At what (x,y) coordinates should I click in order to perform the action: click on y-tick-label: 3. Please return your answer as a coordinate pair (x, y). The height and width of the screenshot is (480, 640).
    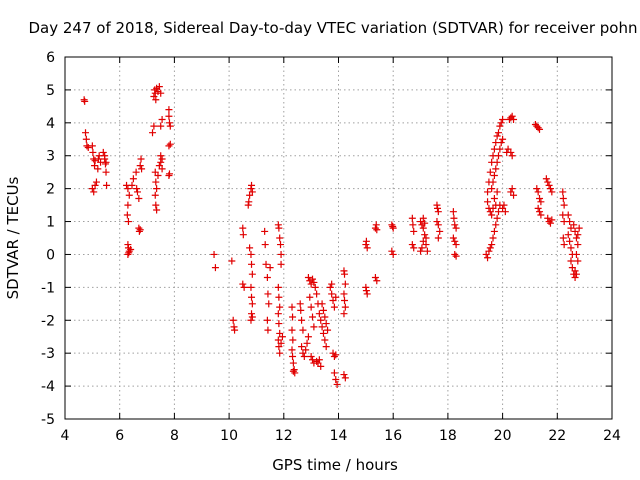
    Looking at the image, I should click on (50, 157).